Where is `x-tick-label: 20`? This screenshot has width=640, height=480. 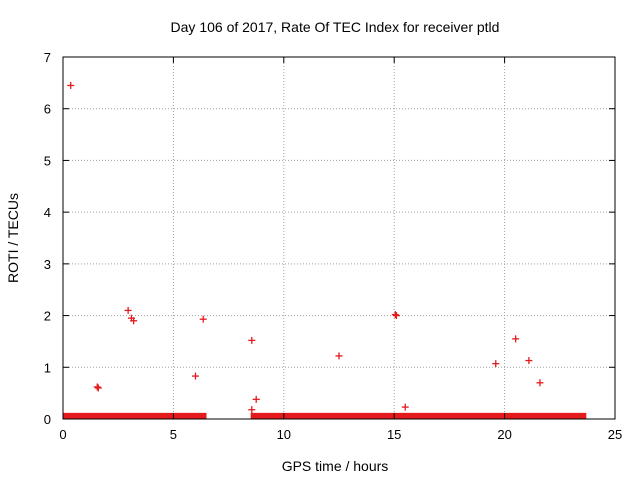 x-tick-label: 20 is located at coordinates (504, 434).